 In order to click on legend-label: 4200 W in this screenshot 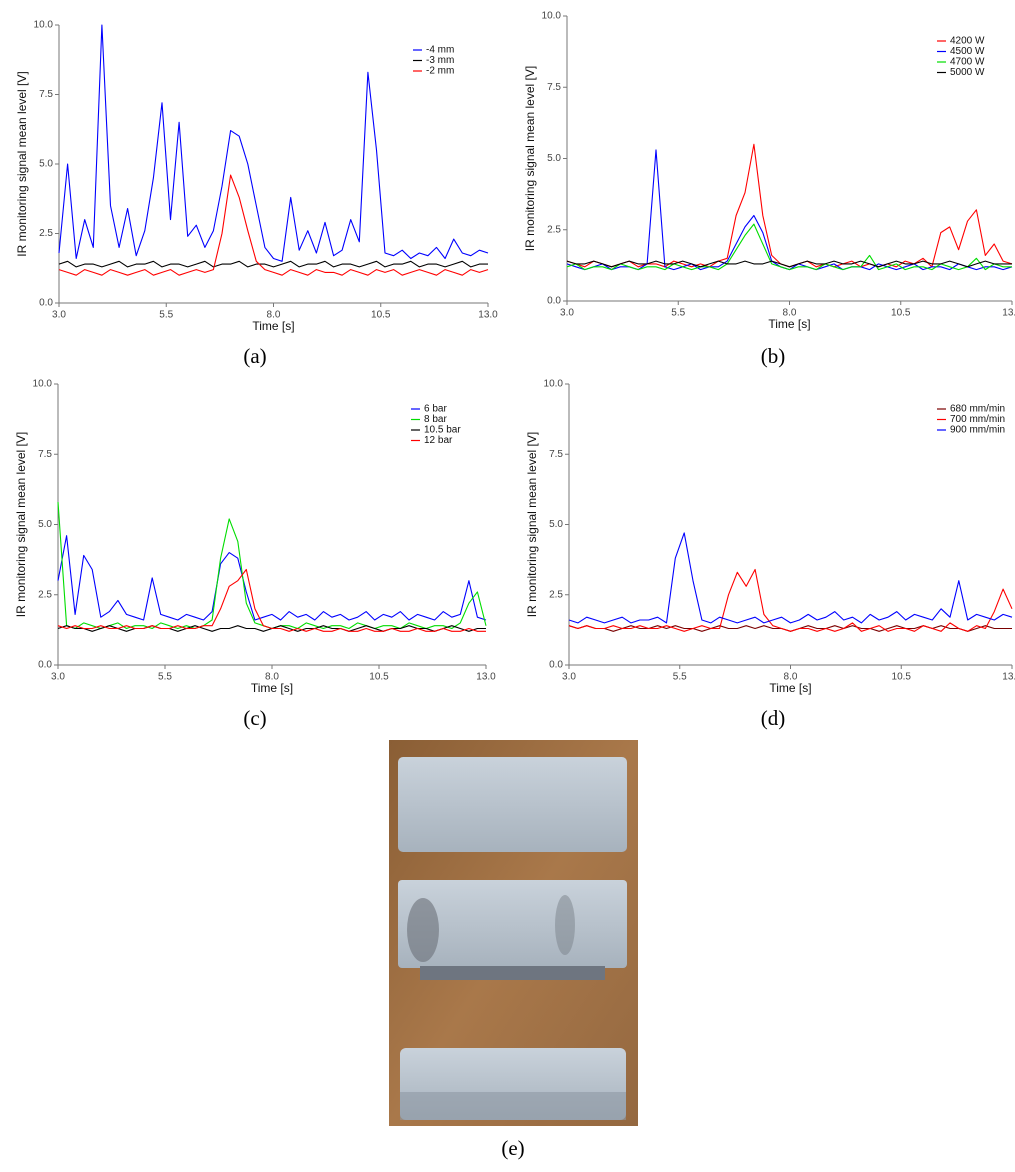, I will do `click(967, 41)`.